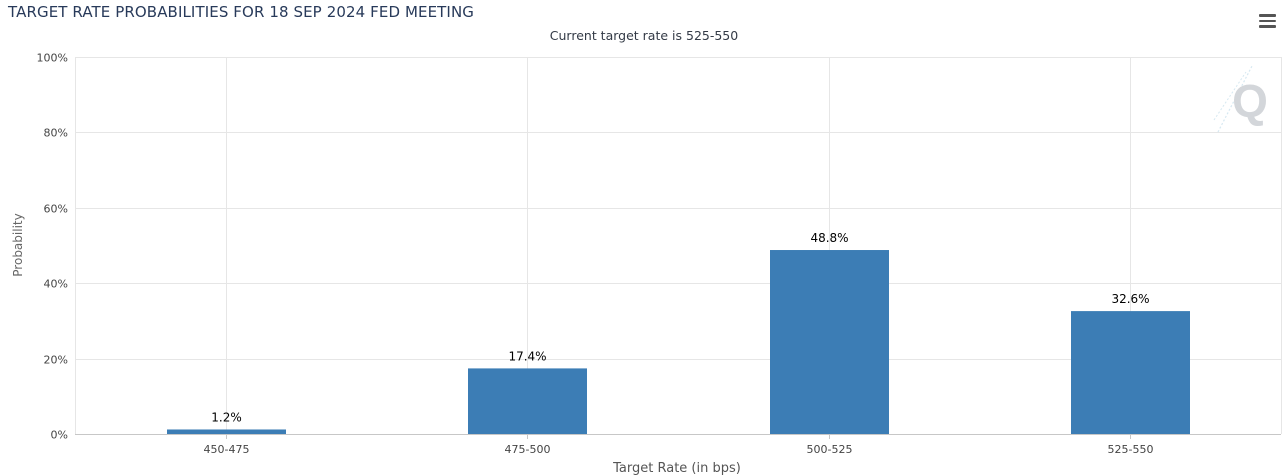  I want to click on y-tick-label: 0%, so click(59, 435).